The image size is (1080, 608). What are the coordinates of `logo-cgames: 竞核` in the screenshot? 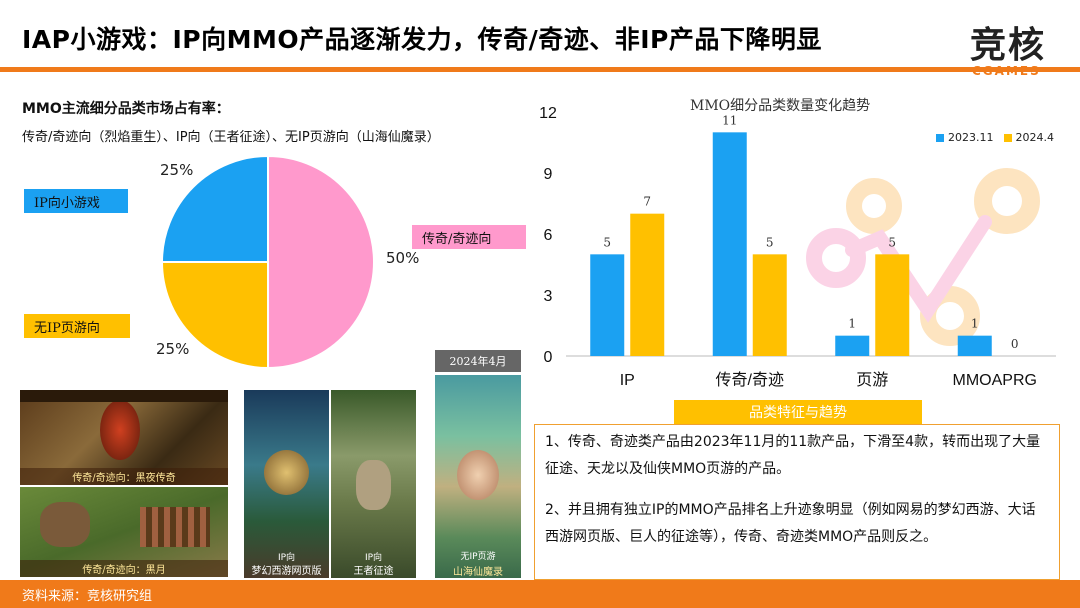 It's located at (1008, 45).